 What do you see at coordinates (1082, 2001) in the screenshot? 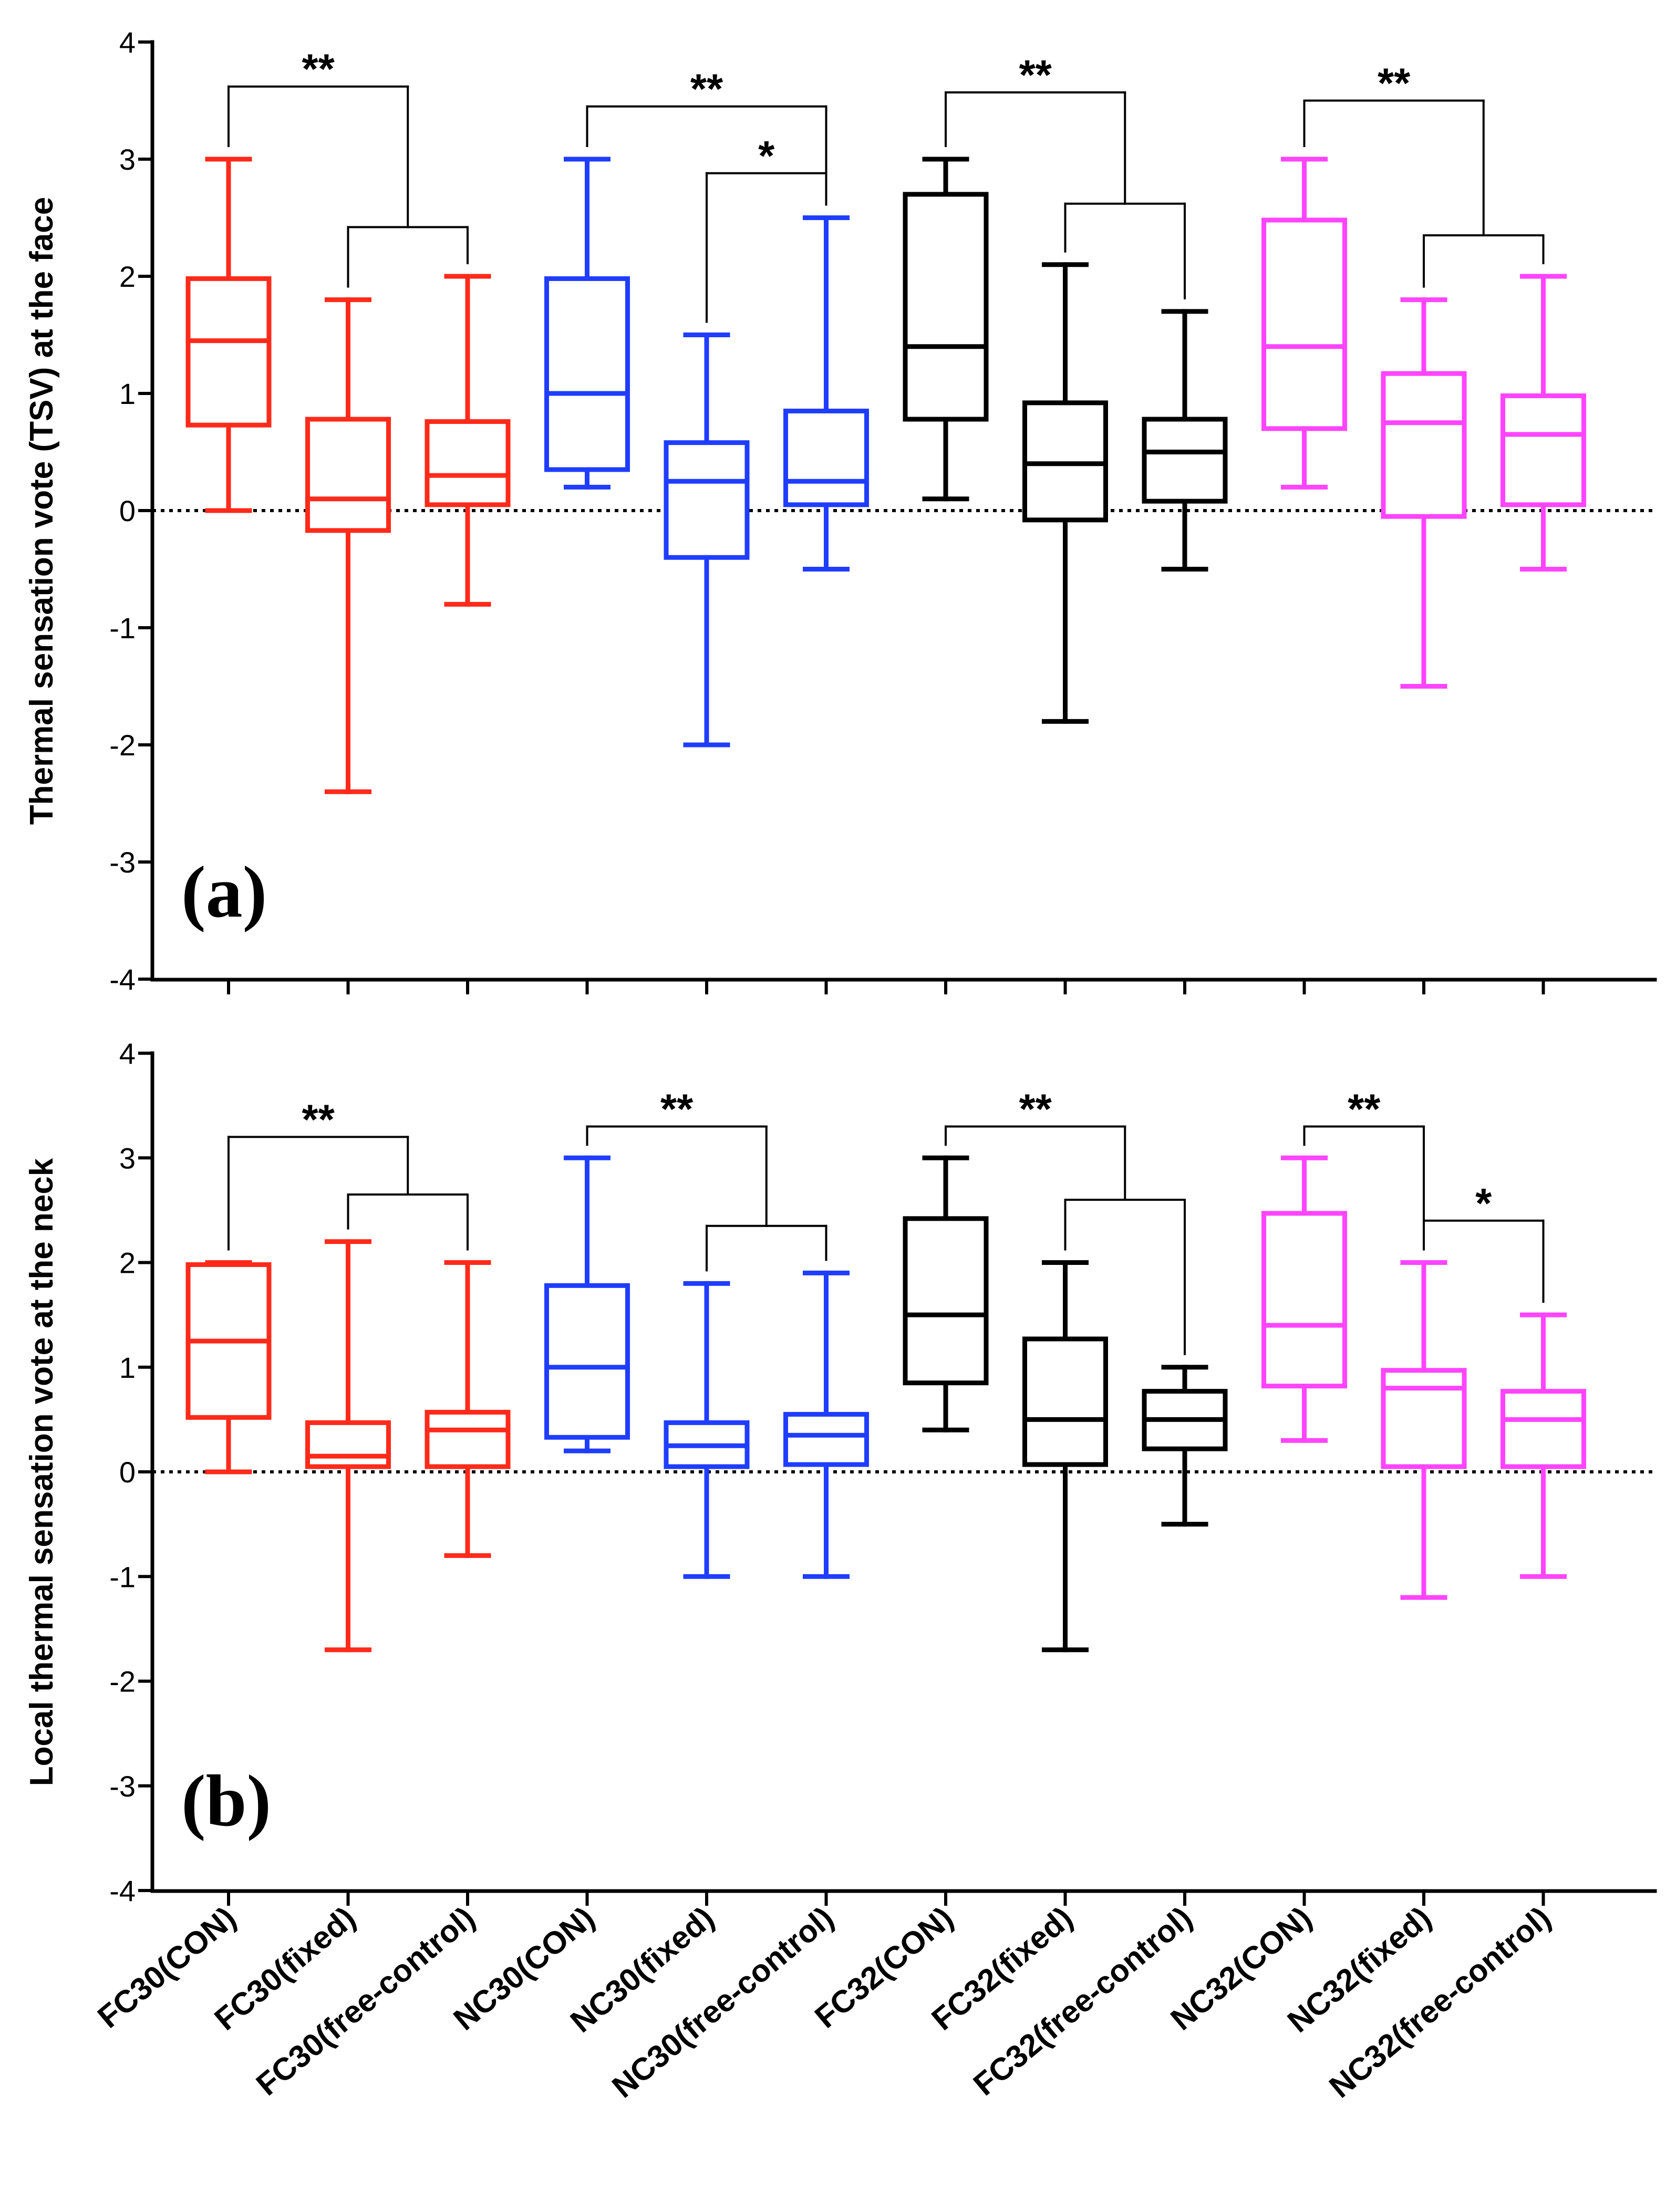
I see `x-category-label: FC32(free-control)` at bounding box center [1082, 2001].